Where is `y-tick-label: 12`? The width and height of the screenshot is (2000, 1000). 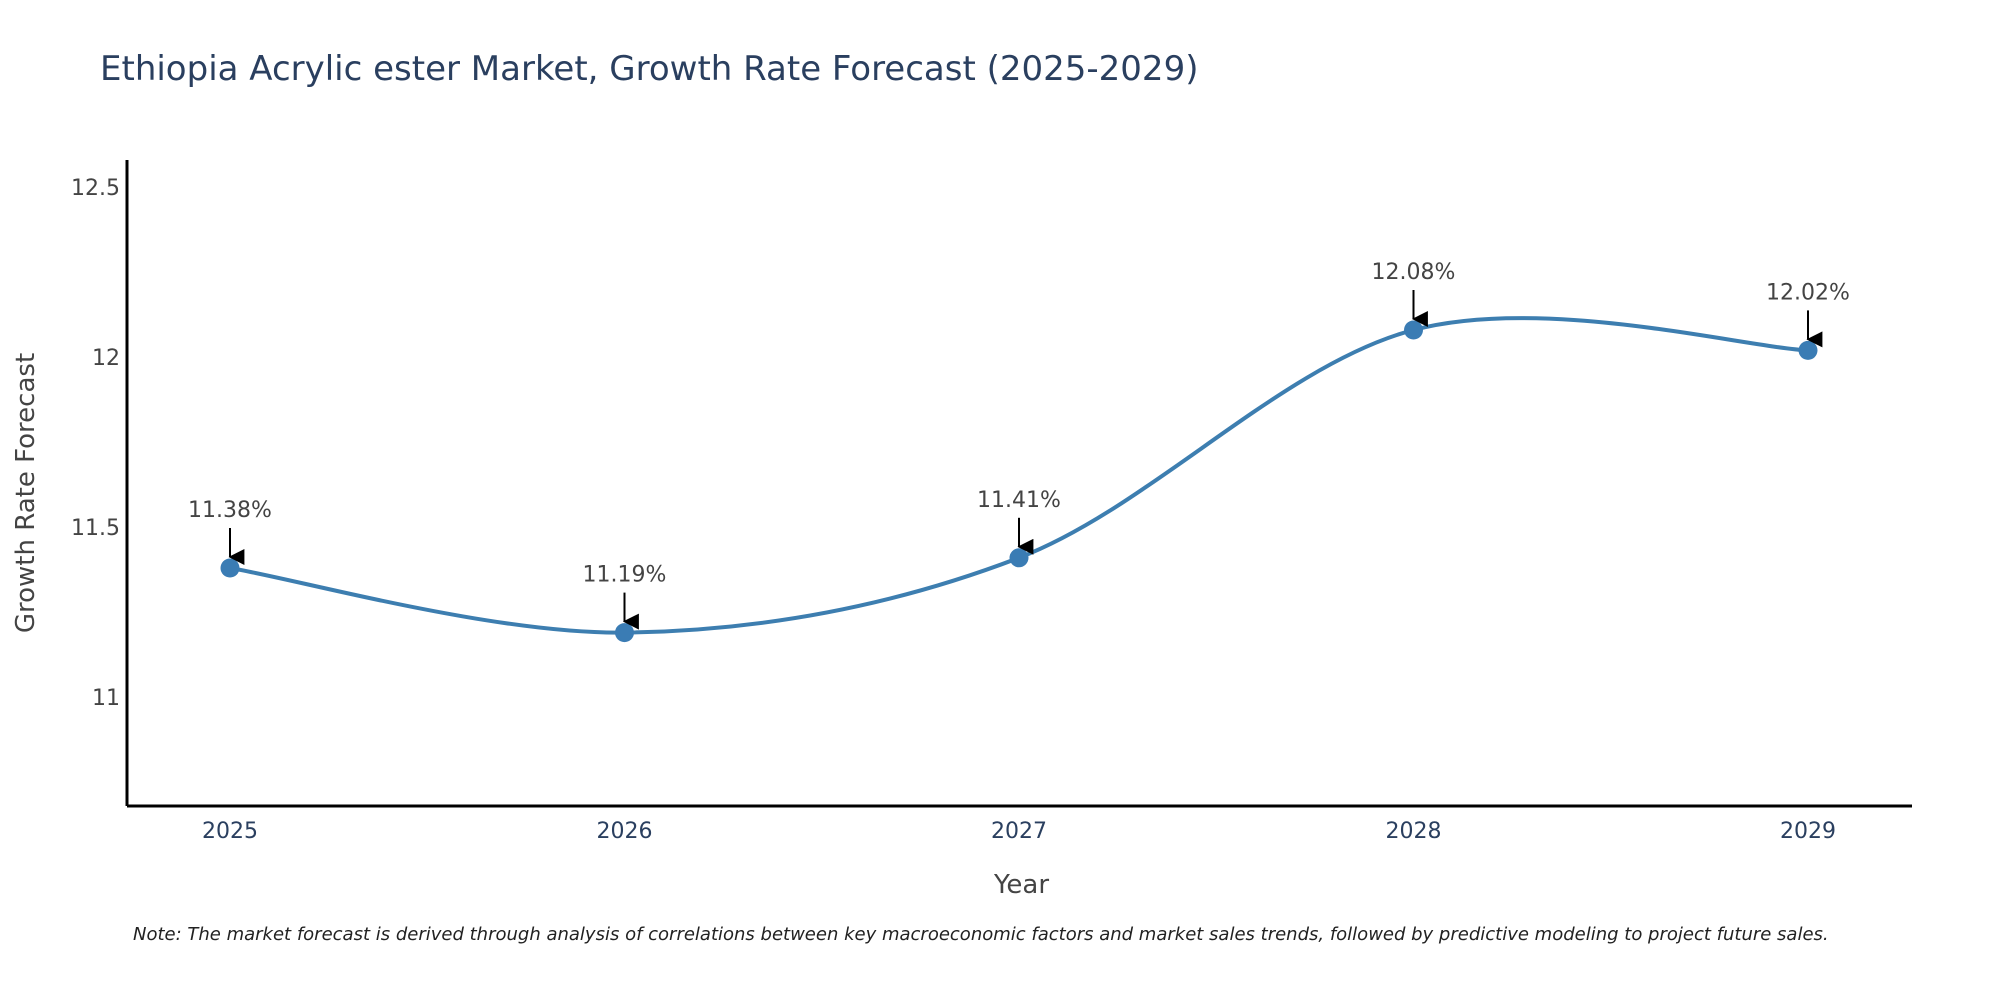 y-tick-label: 12 is located at coordinates (106, 358).